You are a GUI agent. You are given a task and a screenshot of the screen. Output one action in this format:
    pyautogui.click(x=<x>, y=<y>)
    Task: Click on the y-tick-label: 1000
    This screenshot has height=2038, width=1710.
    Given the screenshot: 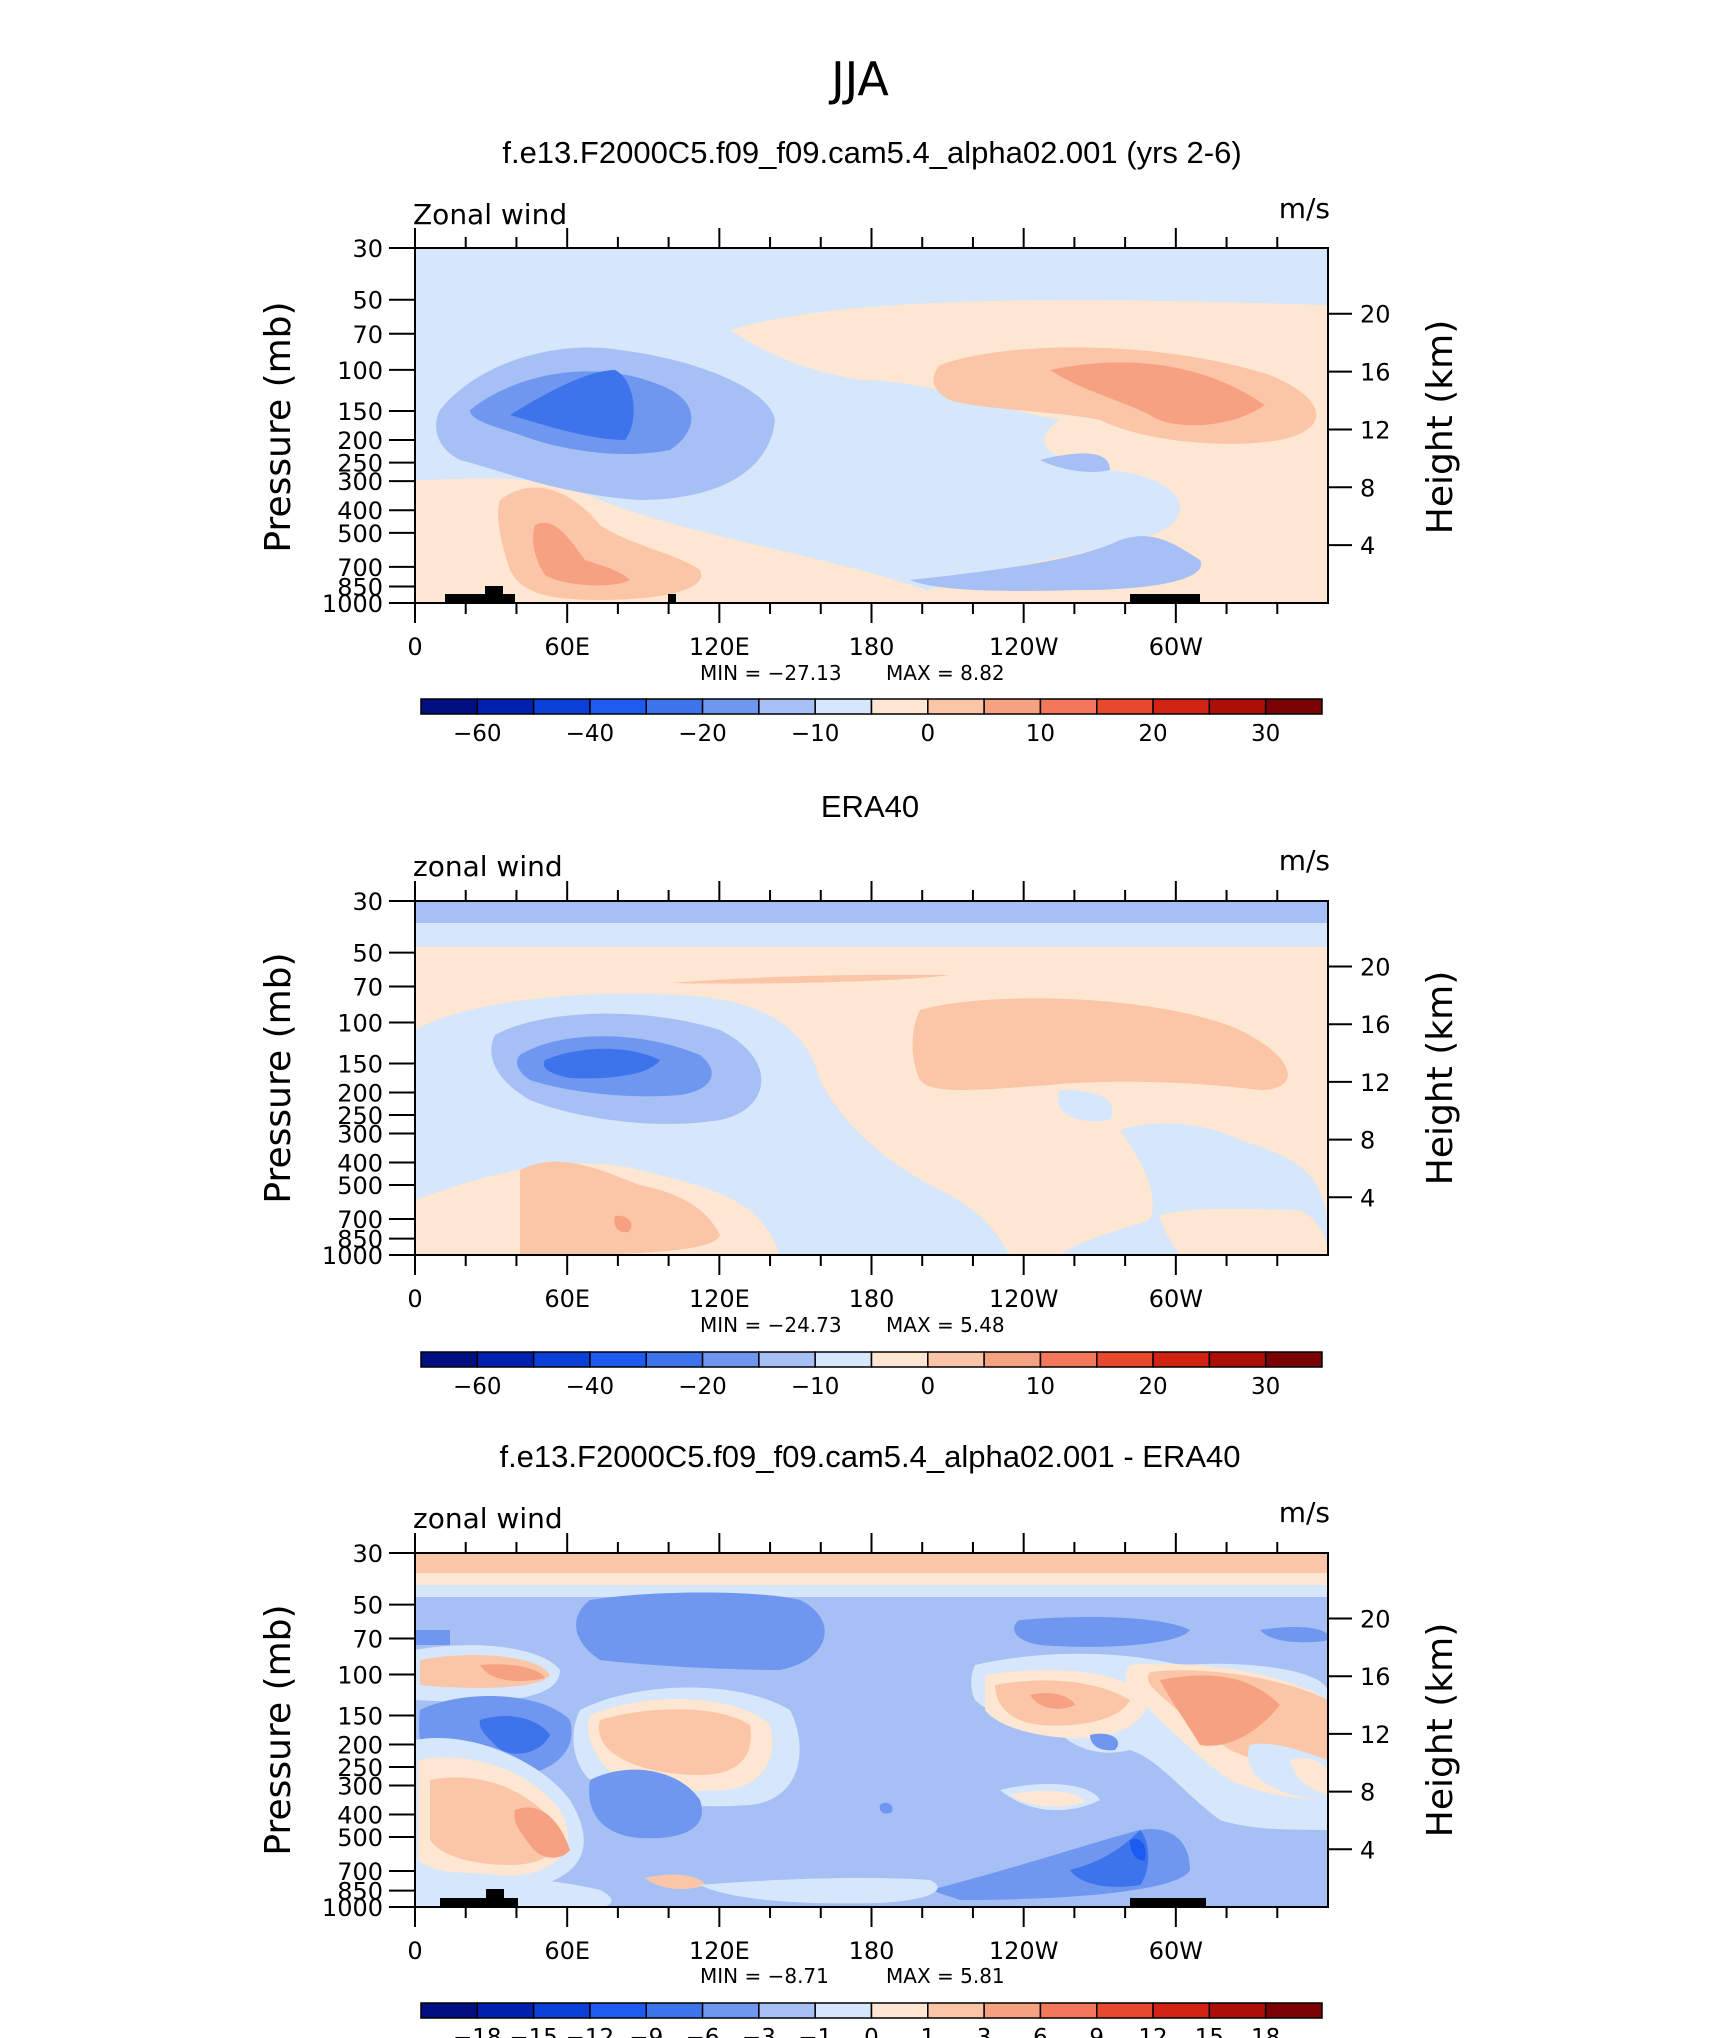 What is the action you would take?
    pyautogui.click(x=352, y=604)
    